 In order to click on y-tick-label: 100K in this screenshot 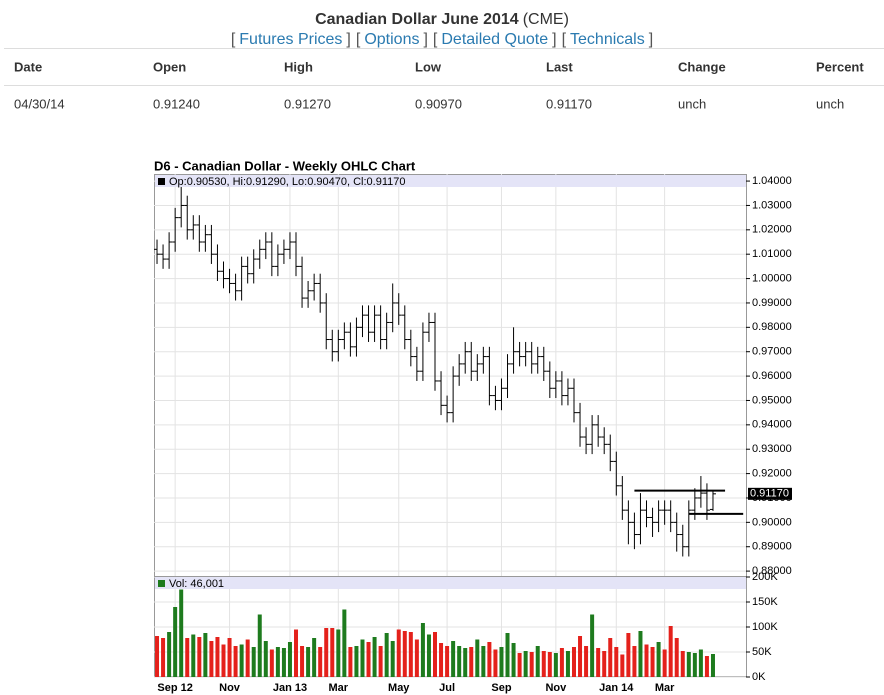, I will do `click(765, 627)`.